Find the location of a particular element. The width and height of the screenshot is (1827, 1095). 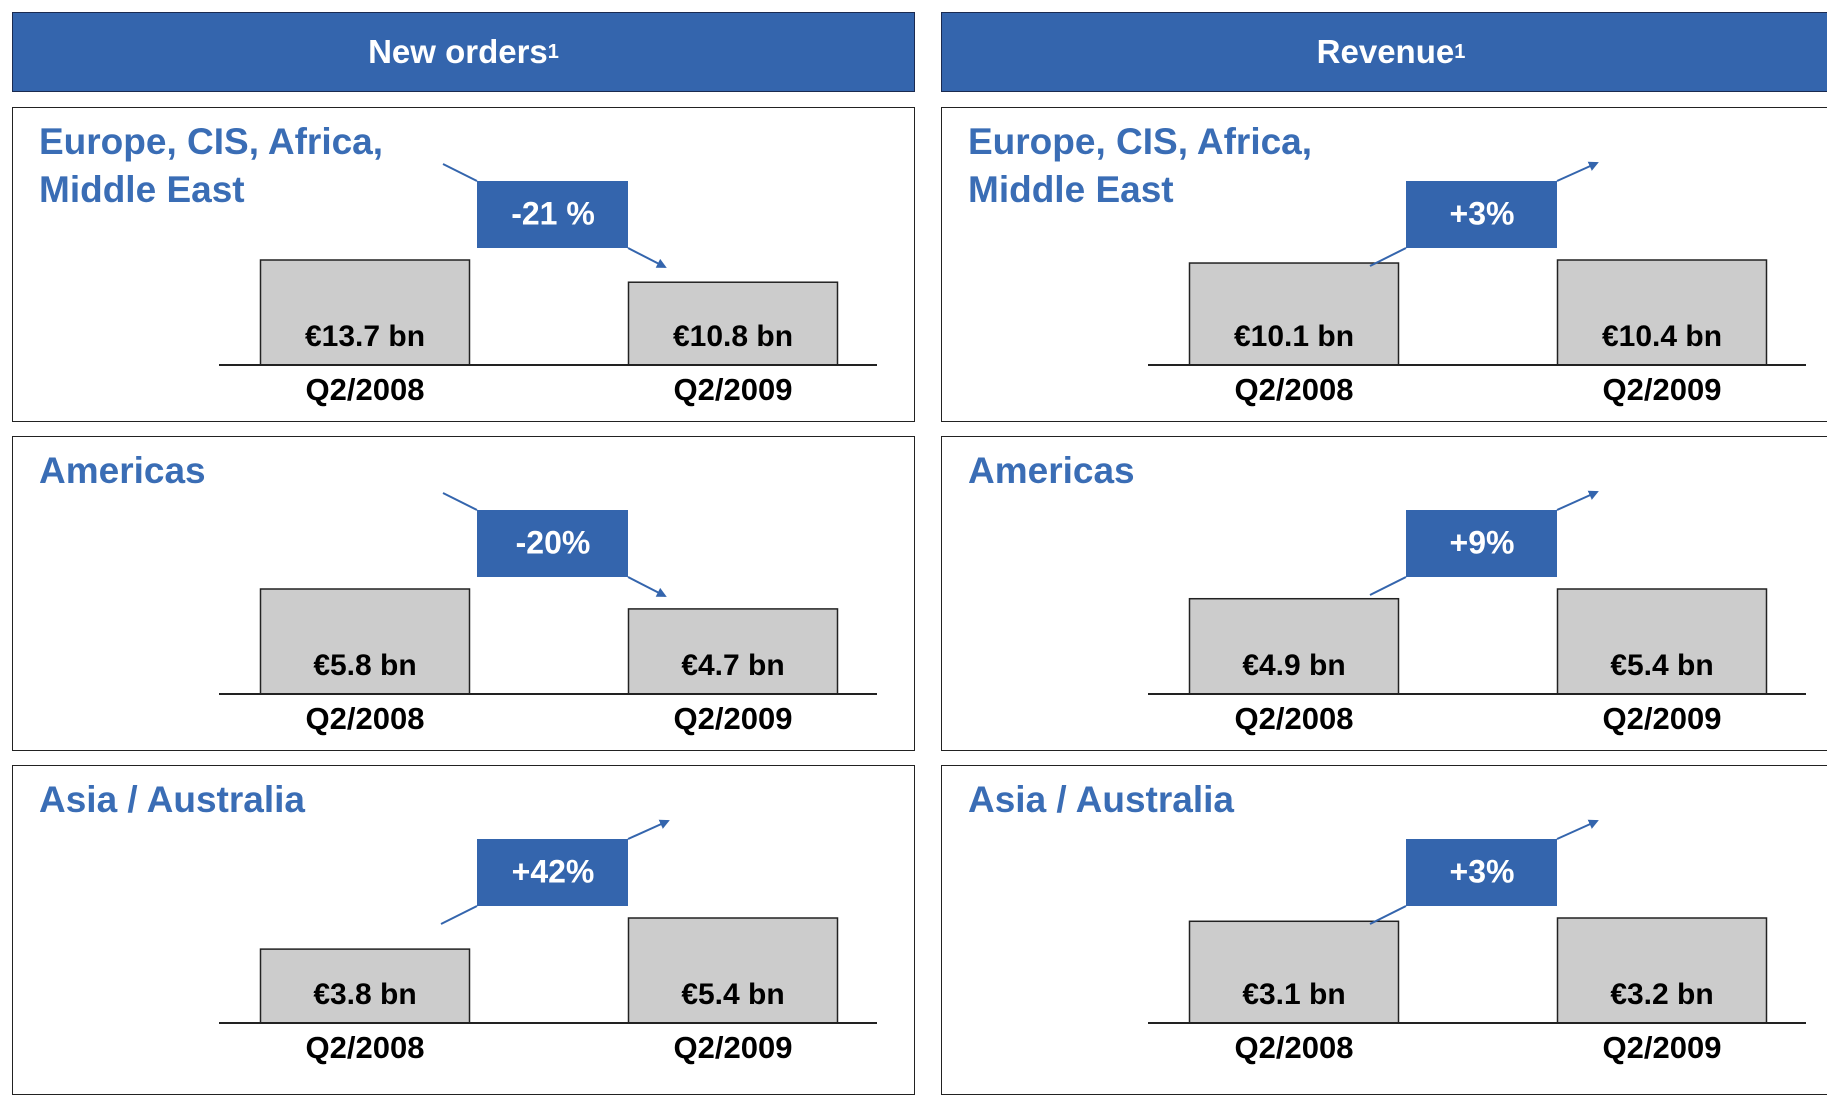

change-label: -20% is located at coordinates (553, 542).